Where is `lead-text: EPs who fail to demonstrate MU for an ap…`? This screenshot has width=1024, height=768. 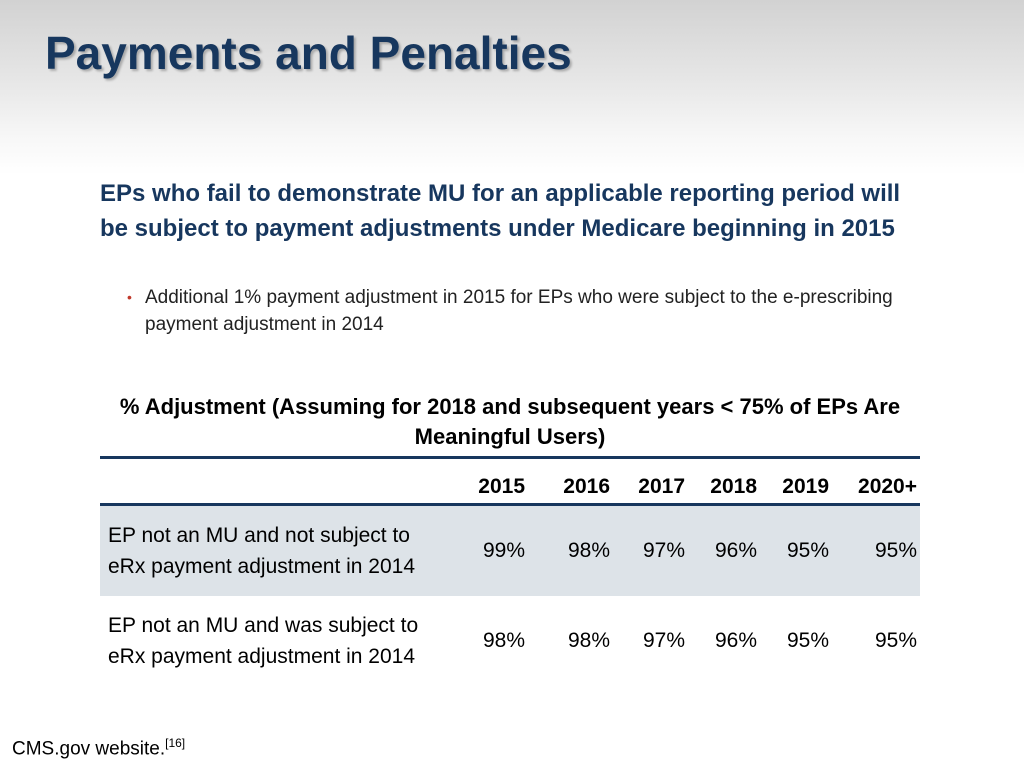
lead-text: EPs who fail to demonstrate MU for an ap… is located at coordinates (500, 211).